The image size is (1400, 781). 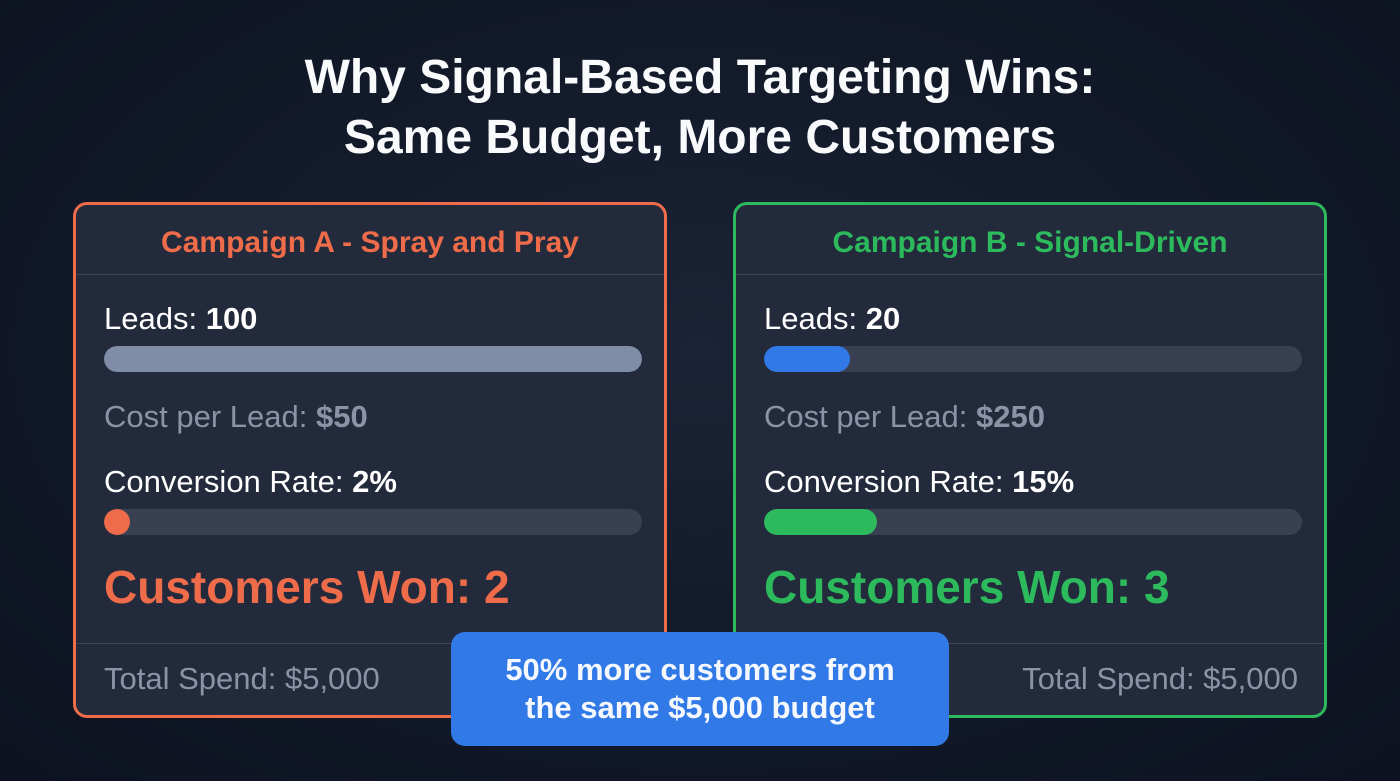 What do you see at coordinates (904, 416) in the screenshot?
I see `cost-per-lead-row: Cost per Lead: $250` at bounding box center [904, 416].